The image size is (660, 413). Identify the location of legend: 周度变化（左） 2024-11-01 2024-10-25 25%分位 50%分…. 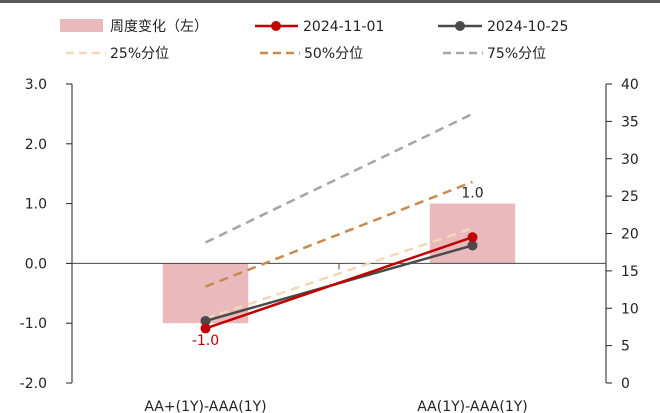
(314, 40).